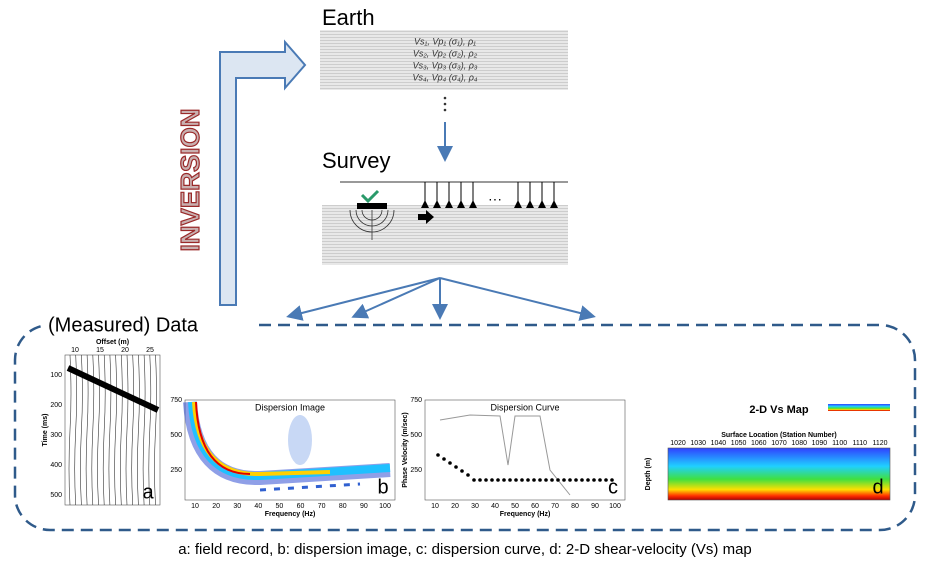  What do you see at coordinates (289, 450) in the screenshot?
I see `panel-b` at bounding box center [289, 450].